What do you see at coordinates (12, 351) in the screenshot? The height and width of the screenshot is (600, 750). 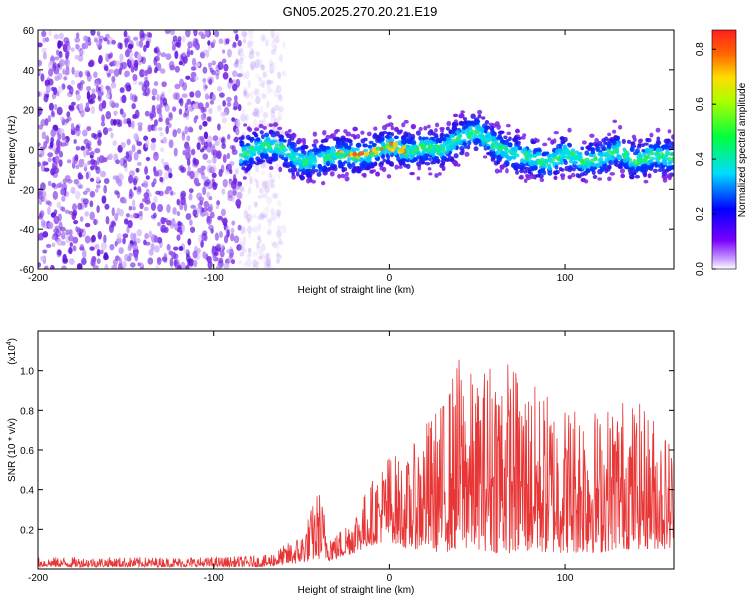 I see `svg-text: (x104)` at bounding box center [12, 351].